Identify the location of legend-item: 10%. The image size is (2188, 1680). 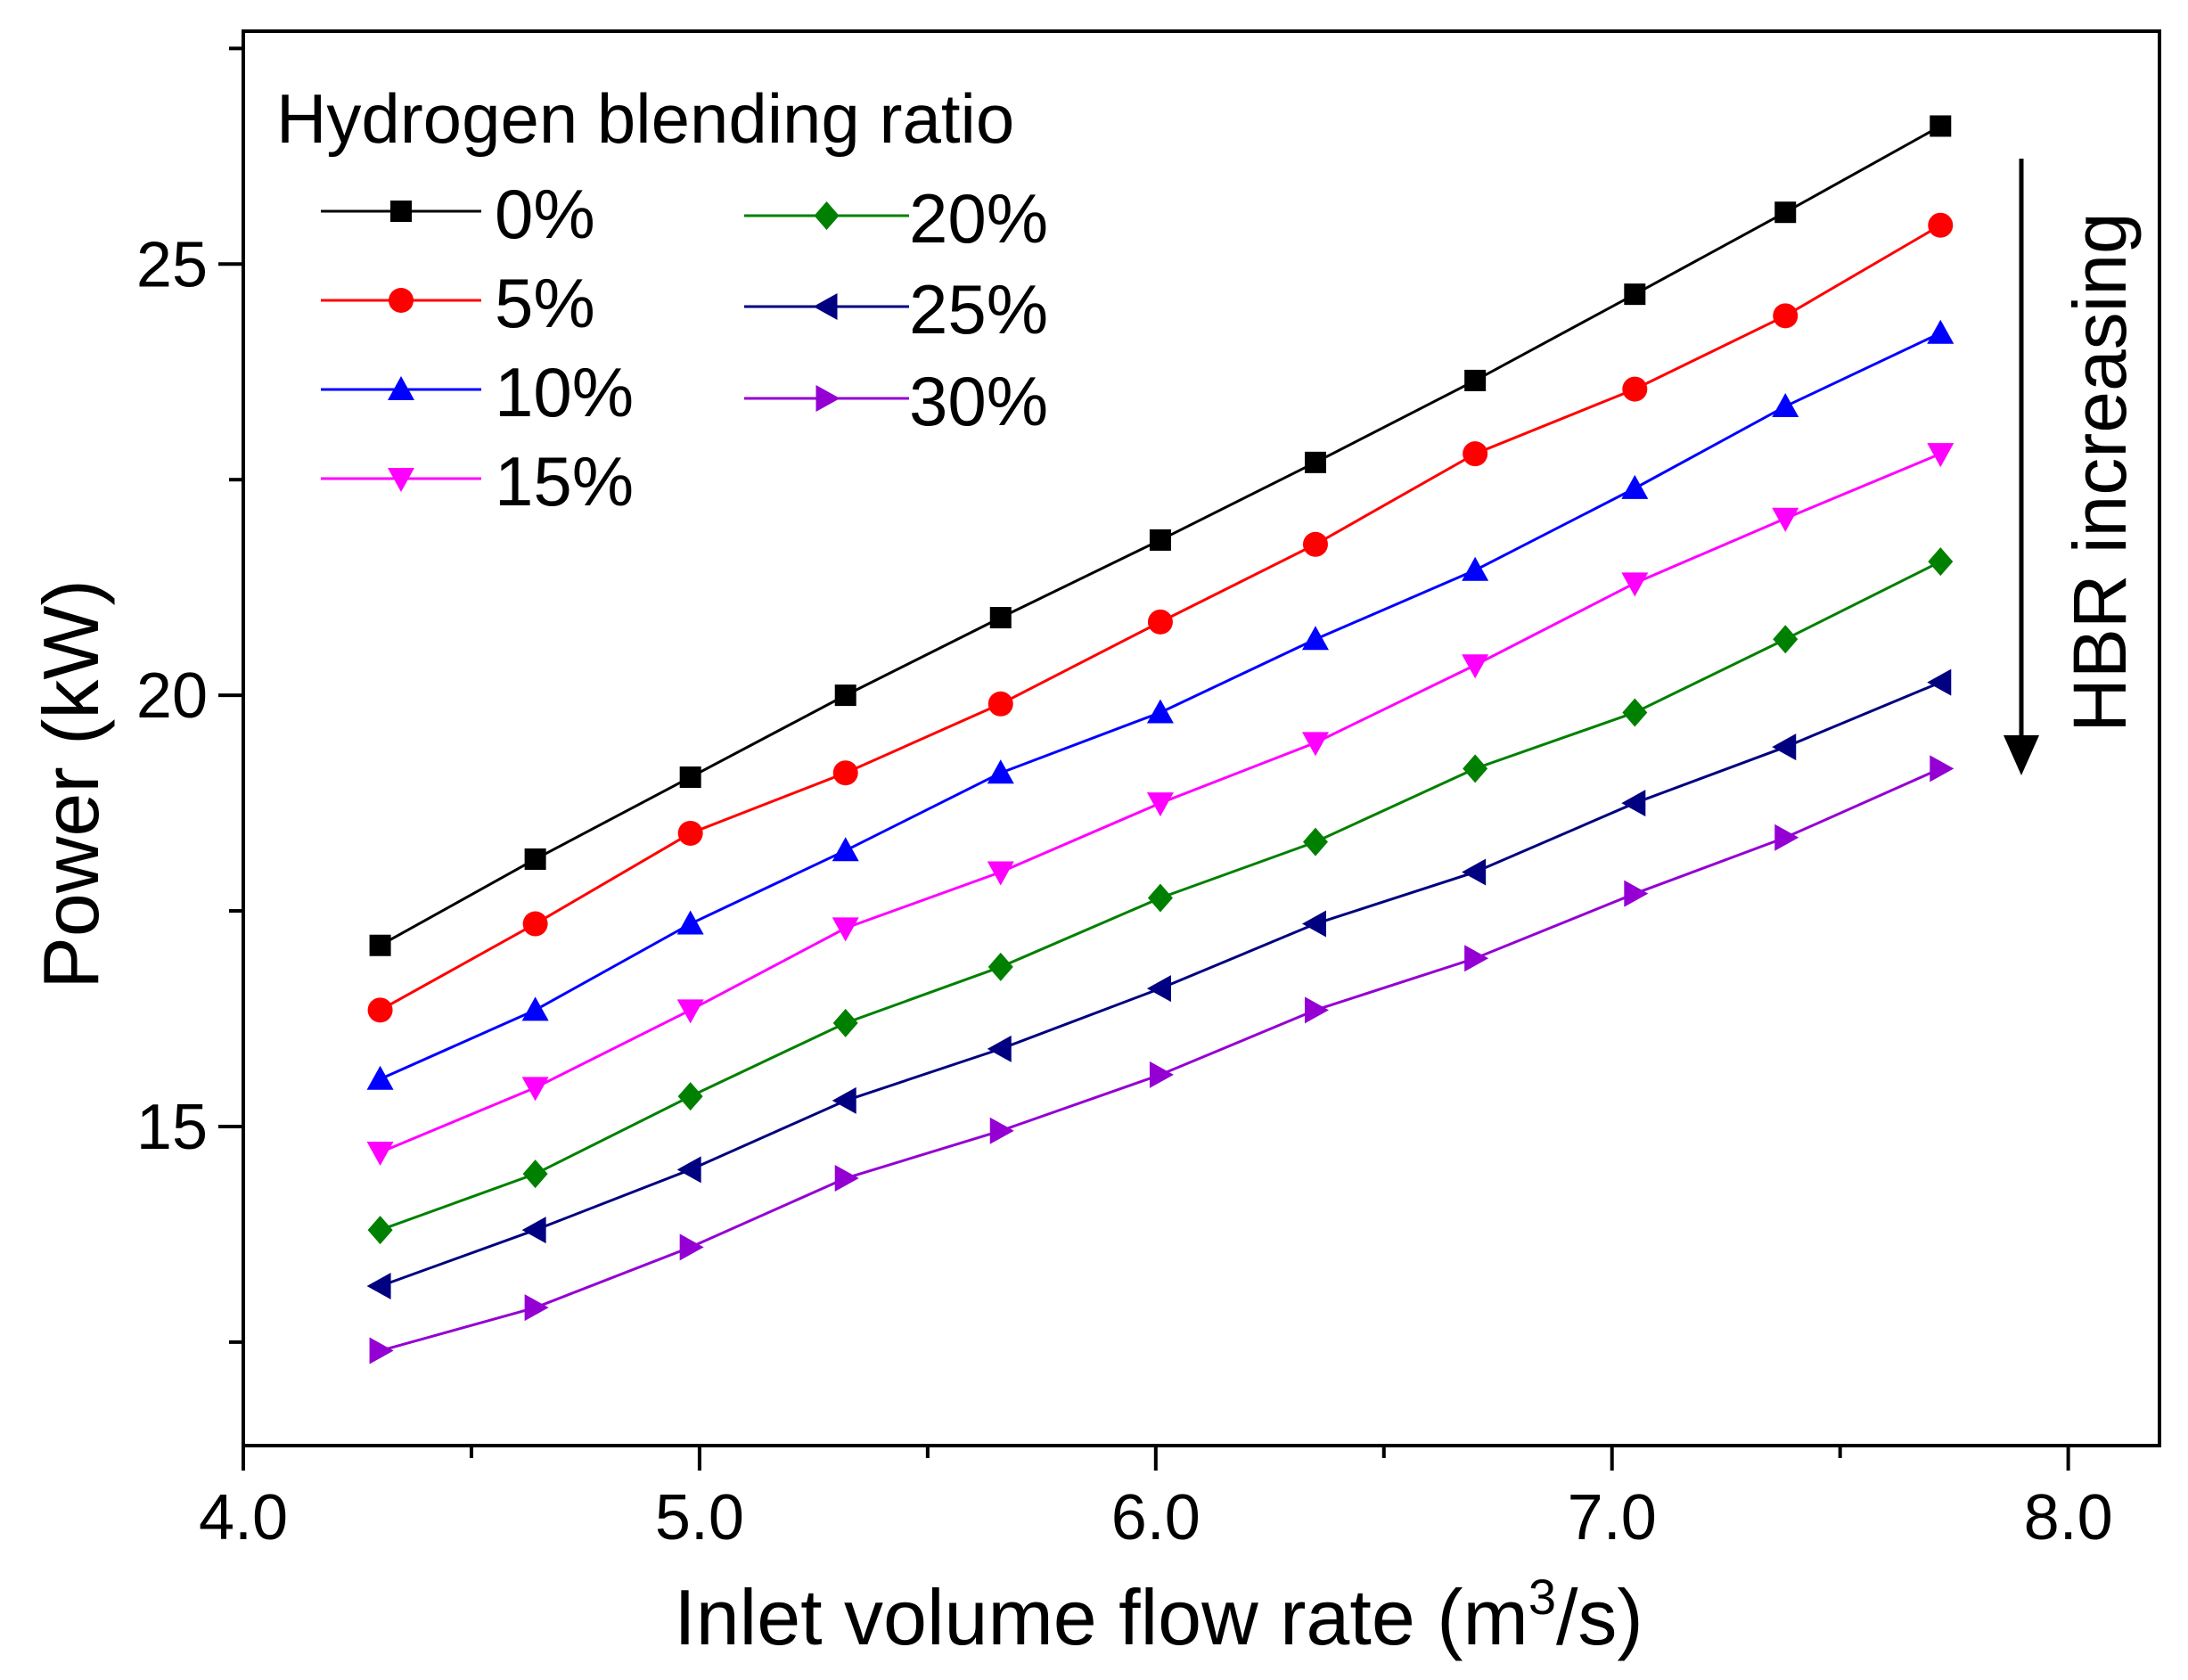
(477, 392).